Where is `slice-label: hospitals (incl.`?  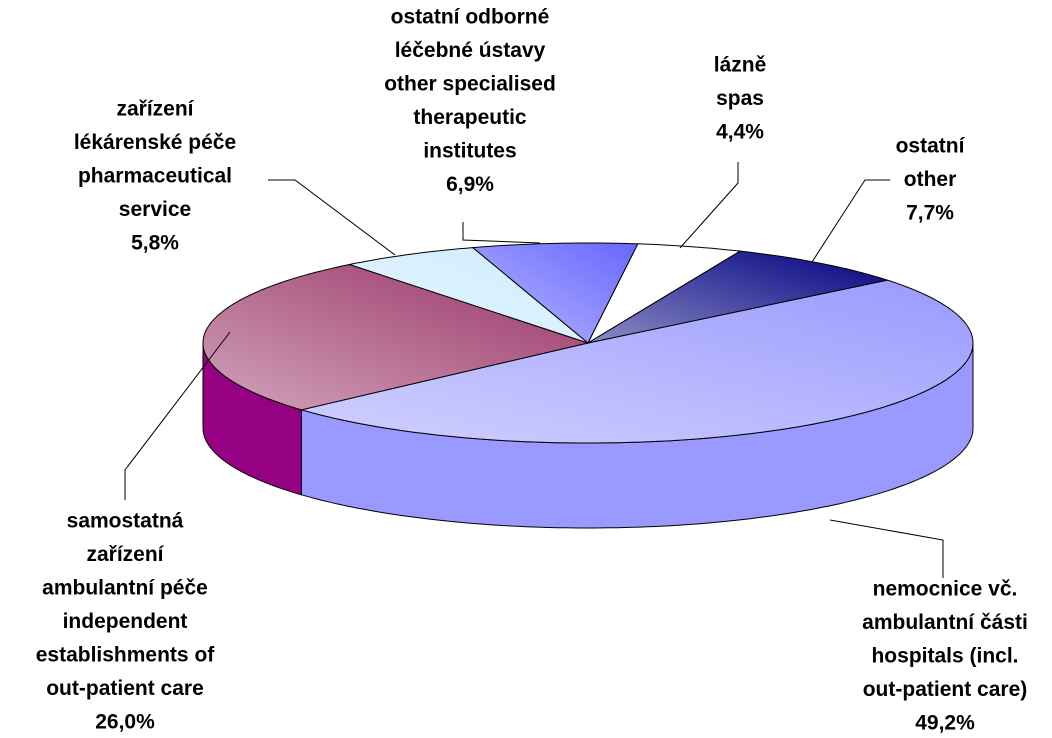 slice-label: hospitals (incl. is located at coordinates (944, 656).